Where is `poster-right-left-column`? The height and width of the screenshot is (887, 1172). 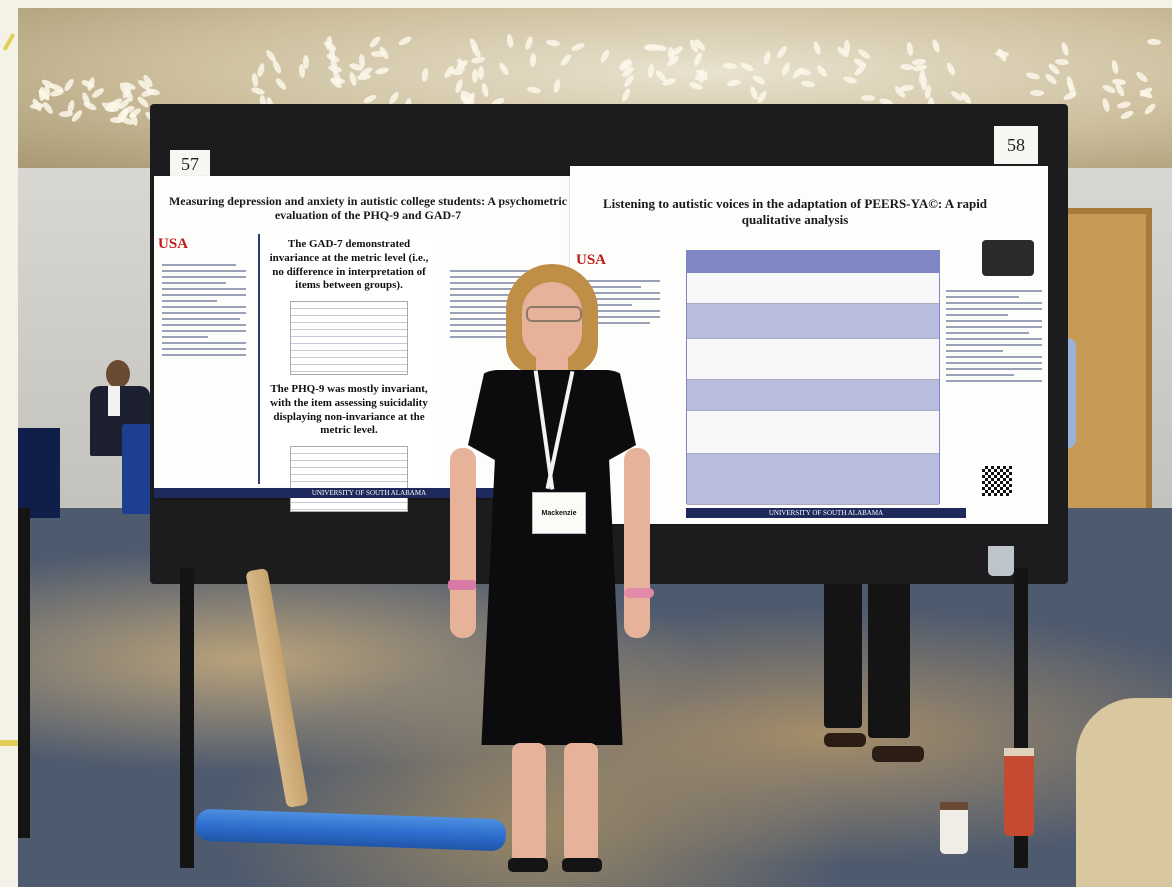
poster-right-left-column is located at coordinates (619, 356).